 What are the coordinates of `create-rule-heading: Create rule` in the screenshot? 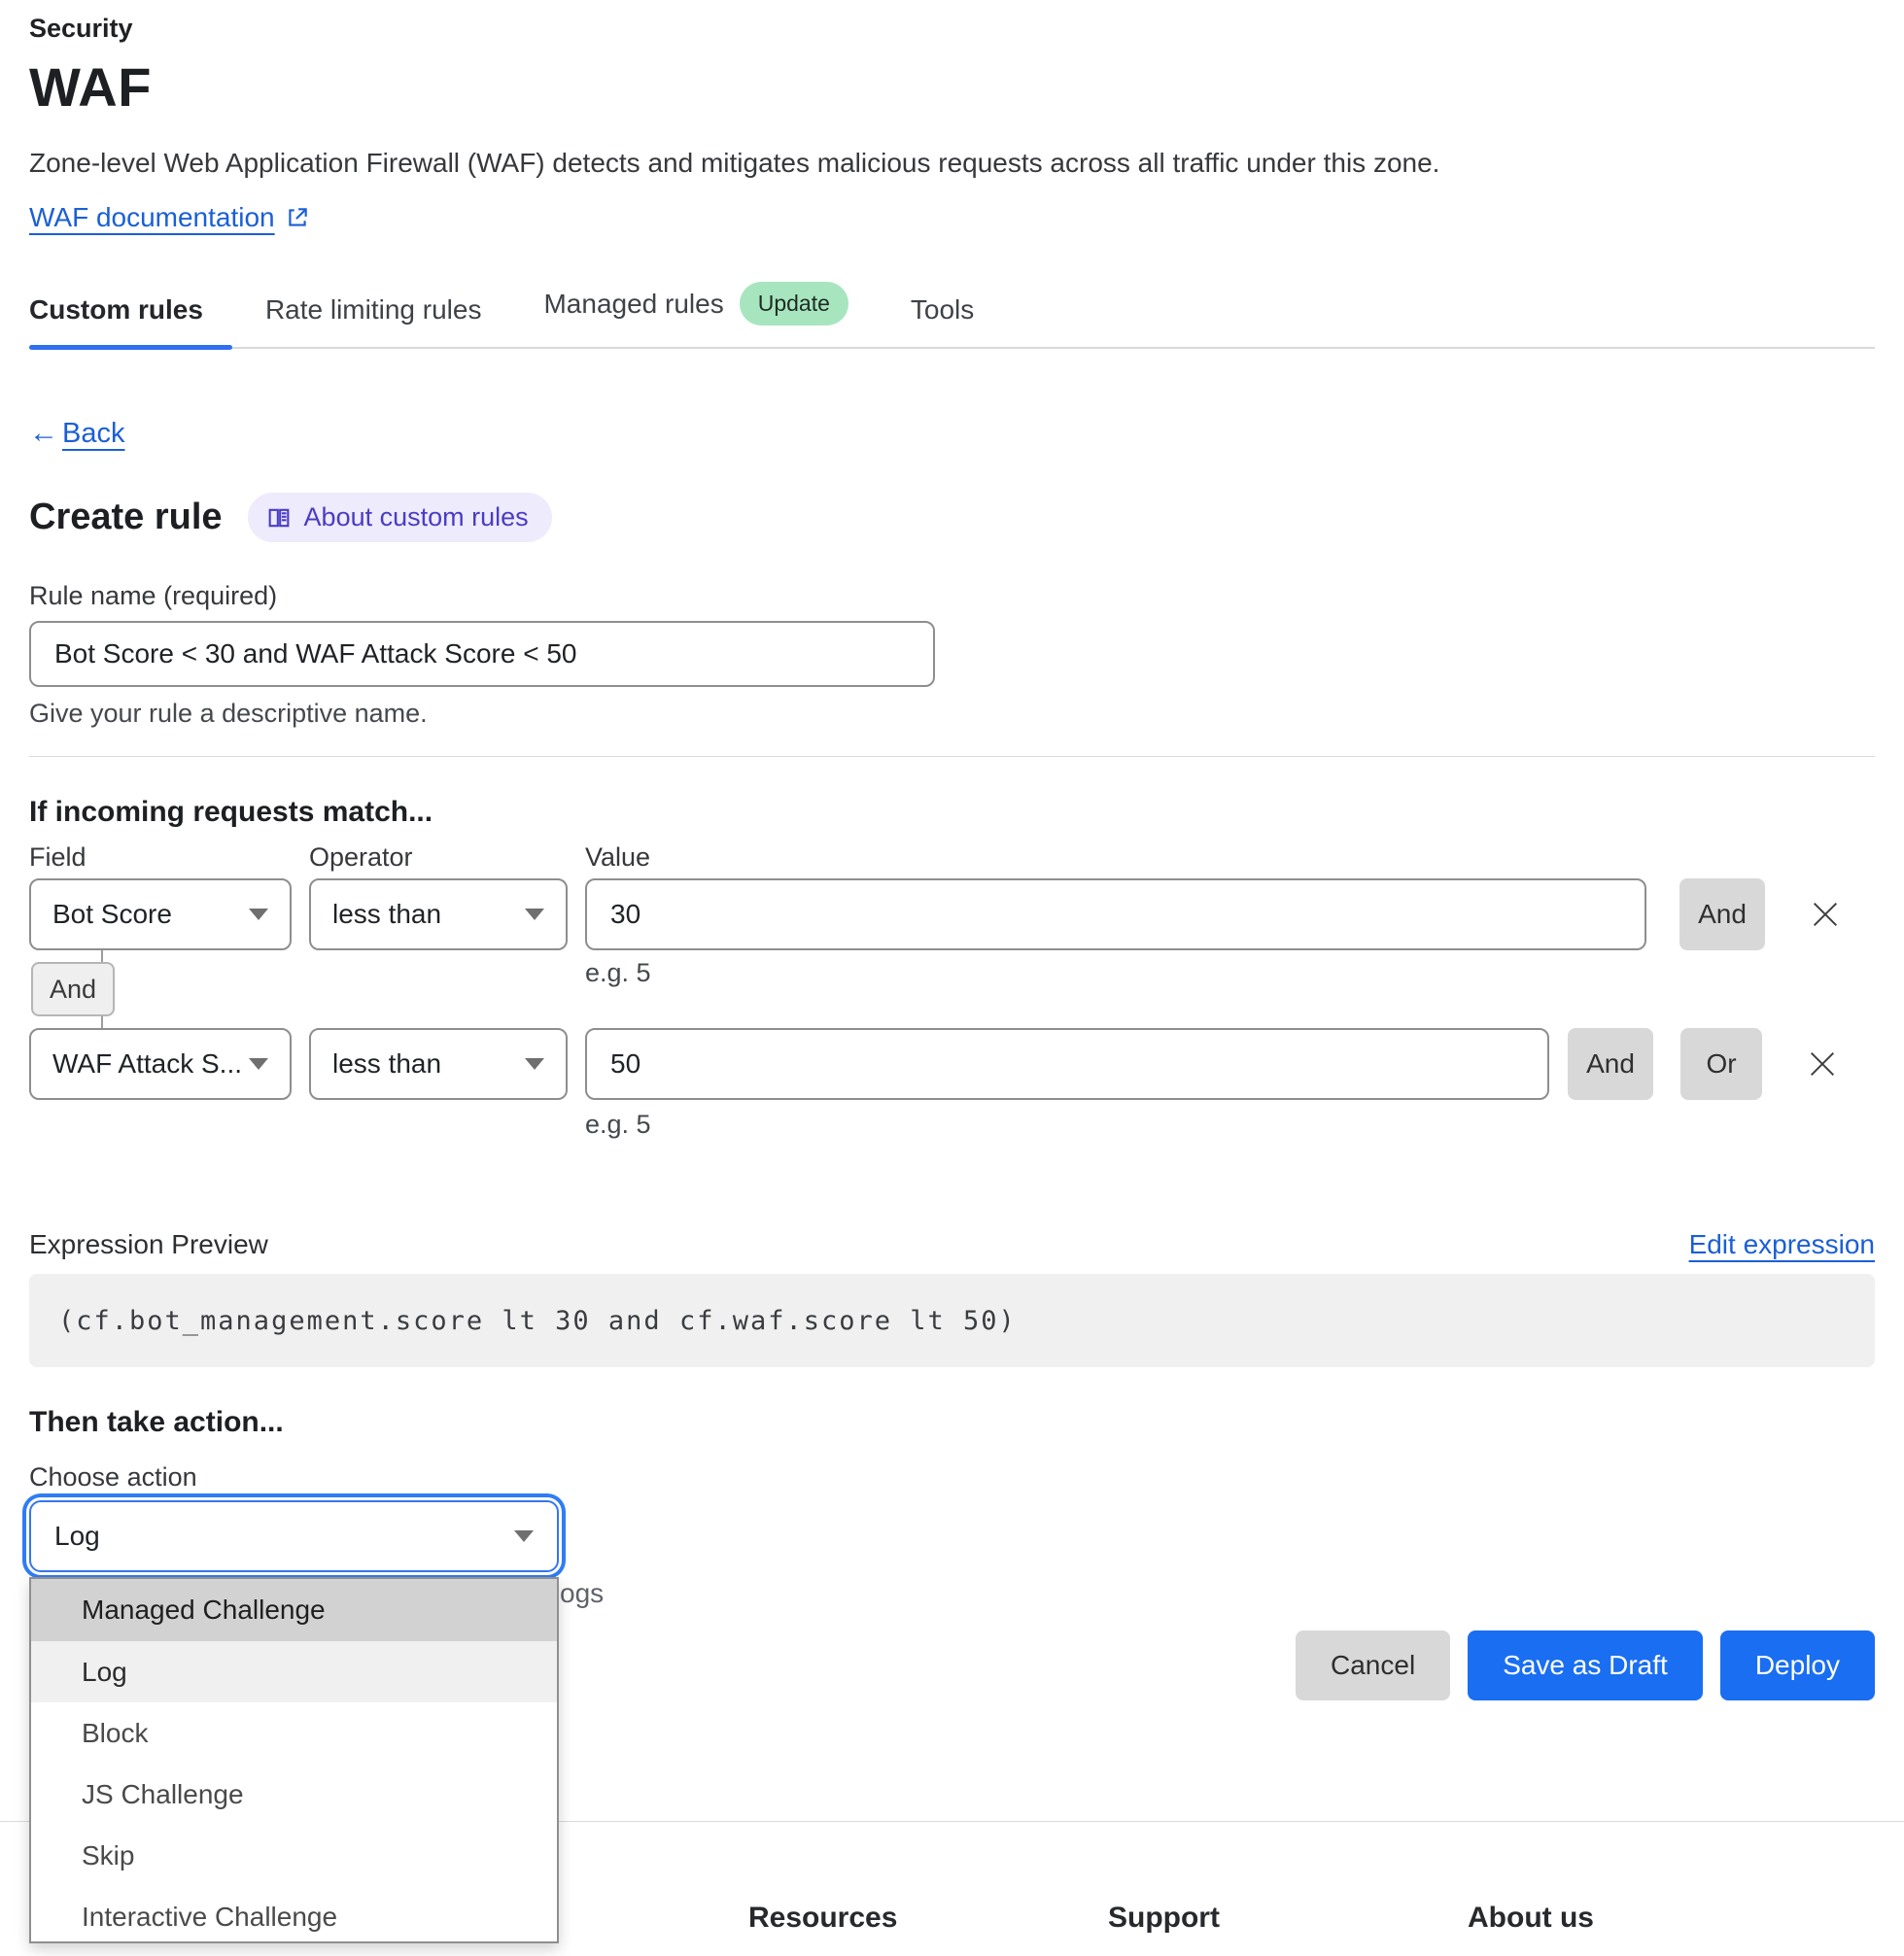 It's located at (126, 517).